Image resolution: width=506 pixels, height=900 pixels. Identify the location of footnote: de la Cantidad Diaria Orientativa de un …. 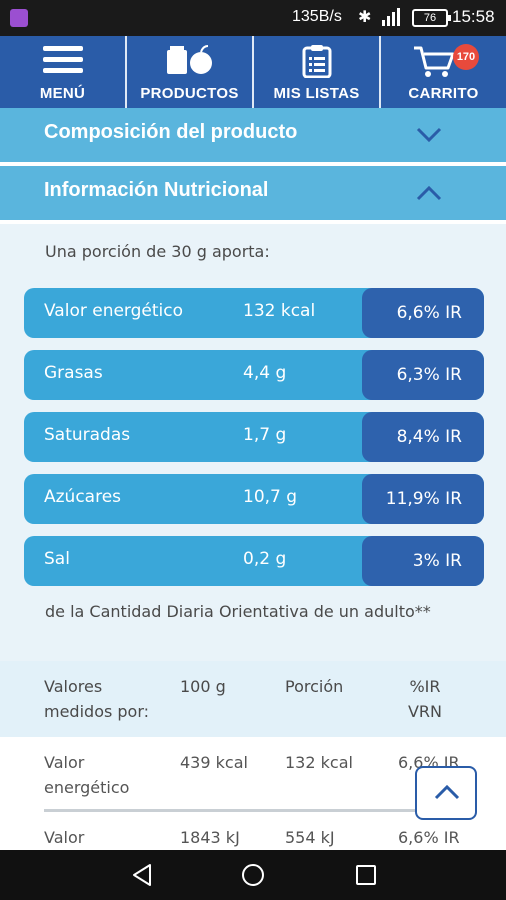
(238, 611).